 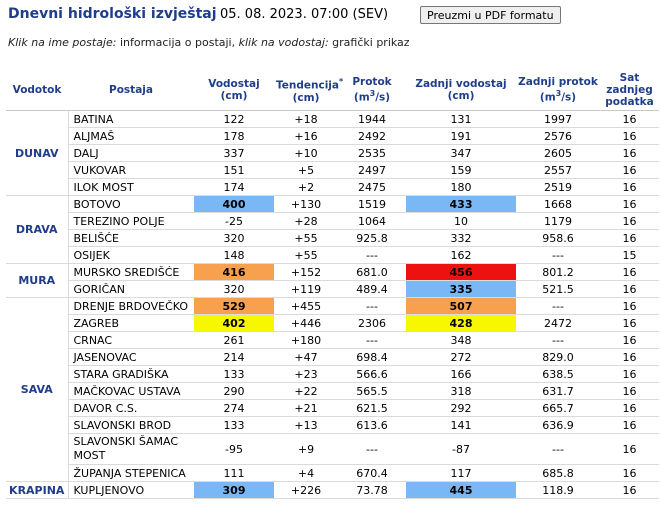 What do you see at coordinates (461, 408) in the screenshot?
I see `last-level-cell: 292` at bounding box center [461, 408].